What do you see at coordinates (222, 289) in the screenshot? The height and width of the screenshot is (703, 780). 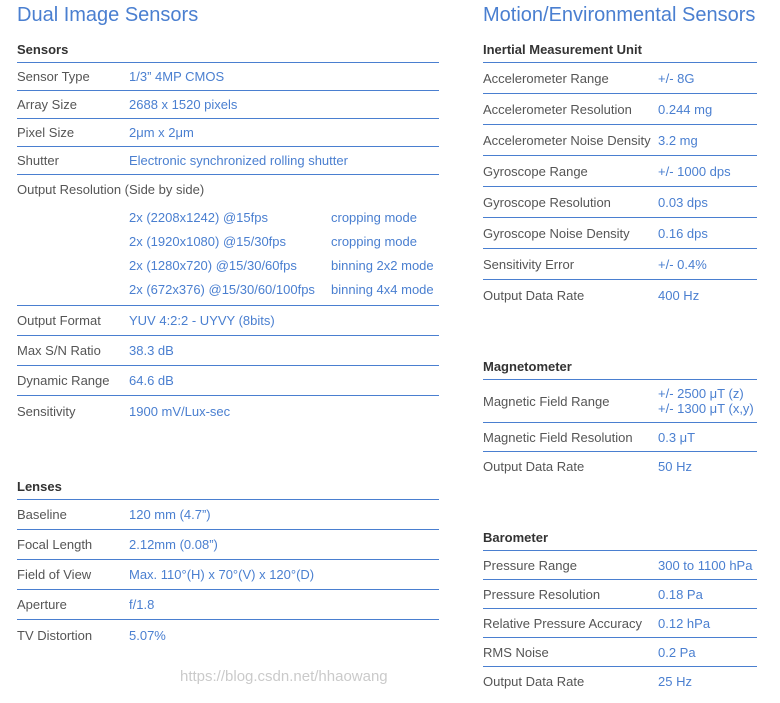 I see `resolution-value: 2x (672x376) @15/30/60/100fps` at bounding box center [222, 289].